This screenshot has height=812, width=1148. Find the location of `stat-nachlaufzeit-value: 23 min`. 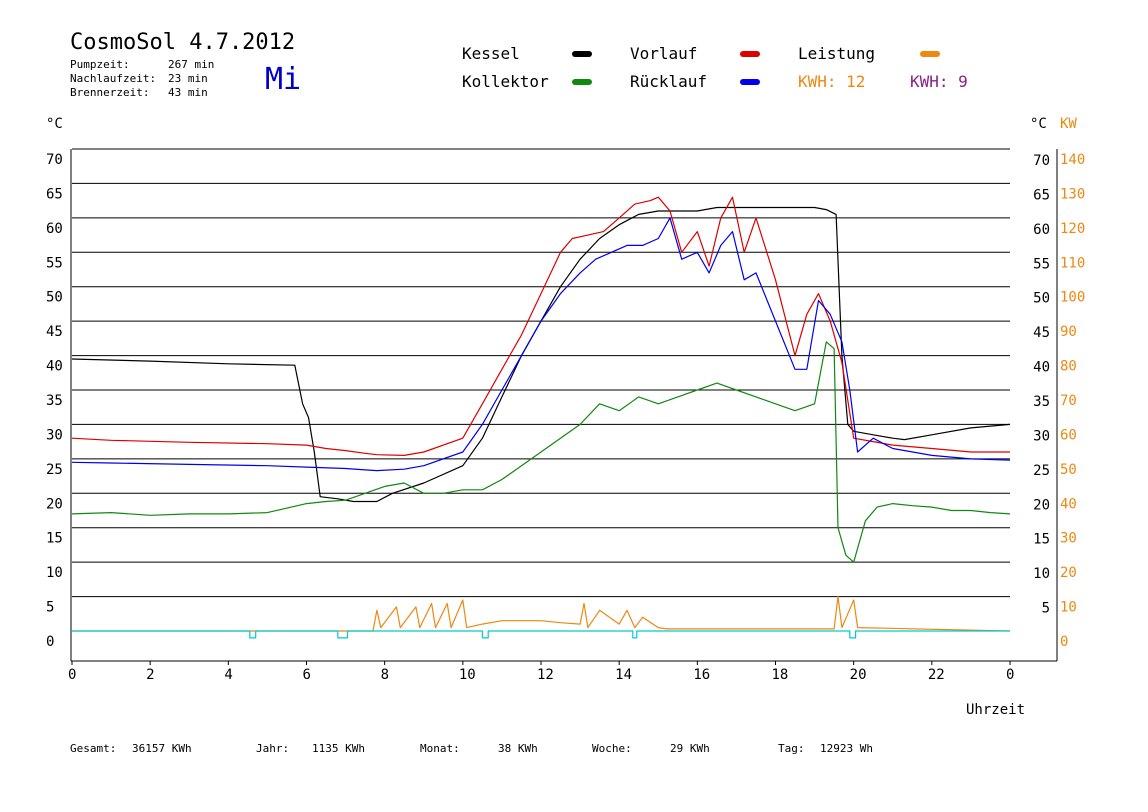

stat-nachlaufzeit-value: 23 min is located at coordinates (188, 78).